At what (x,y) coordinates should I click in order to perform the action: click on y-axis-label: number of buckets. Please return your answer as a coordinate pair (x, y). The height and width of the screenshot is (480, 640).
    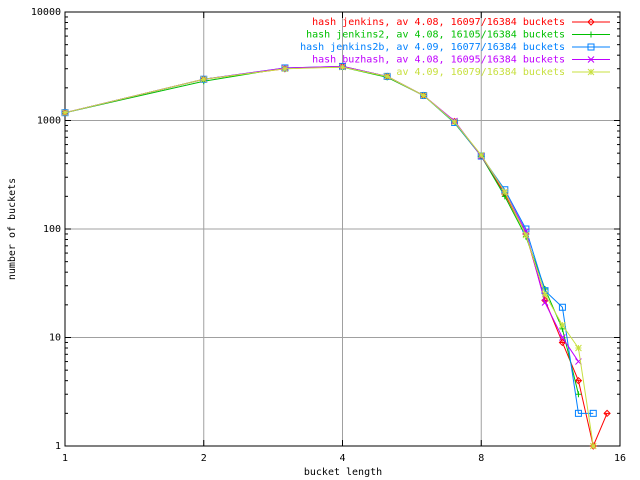
    Looking at the image, I should click on (12, 229).